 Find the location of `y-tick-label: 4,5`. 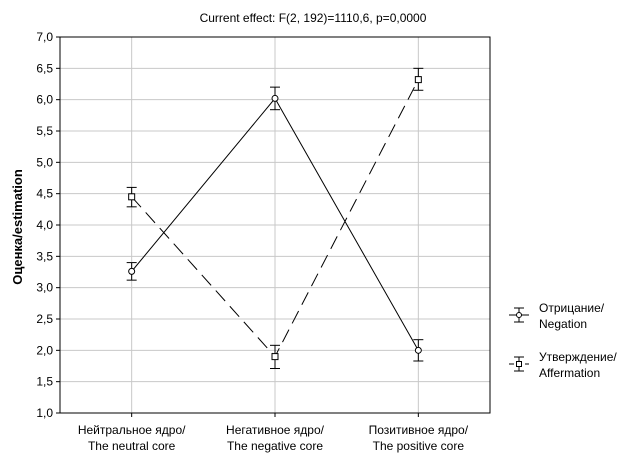

y-tick-label: 4,5 is located at coordinates (44, 194).